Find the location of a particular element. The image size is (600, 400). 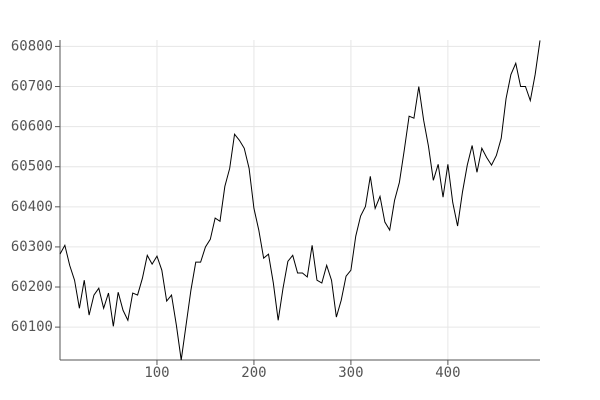

y-tick-label: 60100 is located at coordinates (32, 327).